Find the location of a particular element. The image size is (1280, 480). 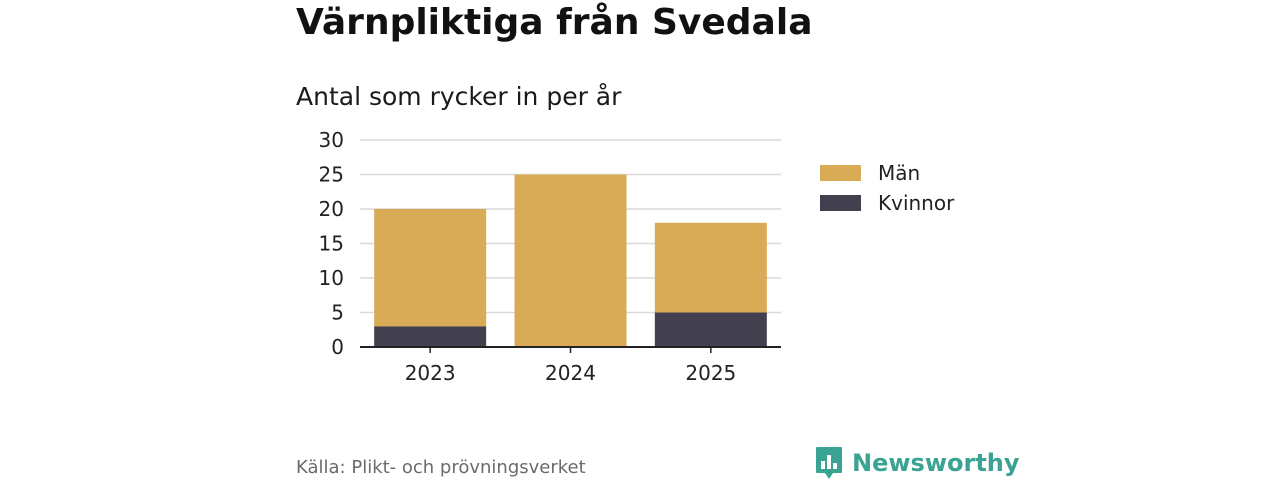

y-tick-label: 0 is located at coordinates (337, 347).